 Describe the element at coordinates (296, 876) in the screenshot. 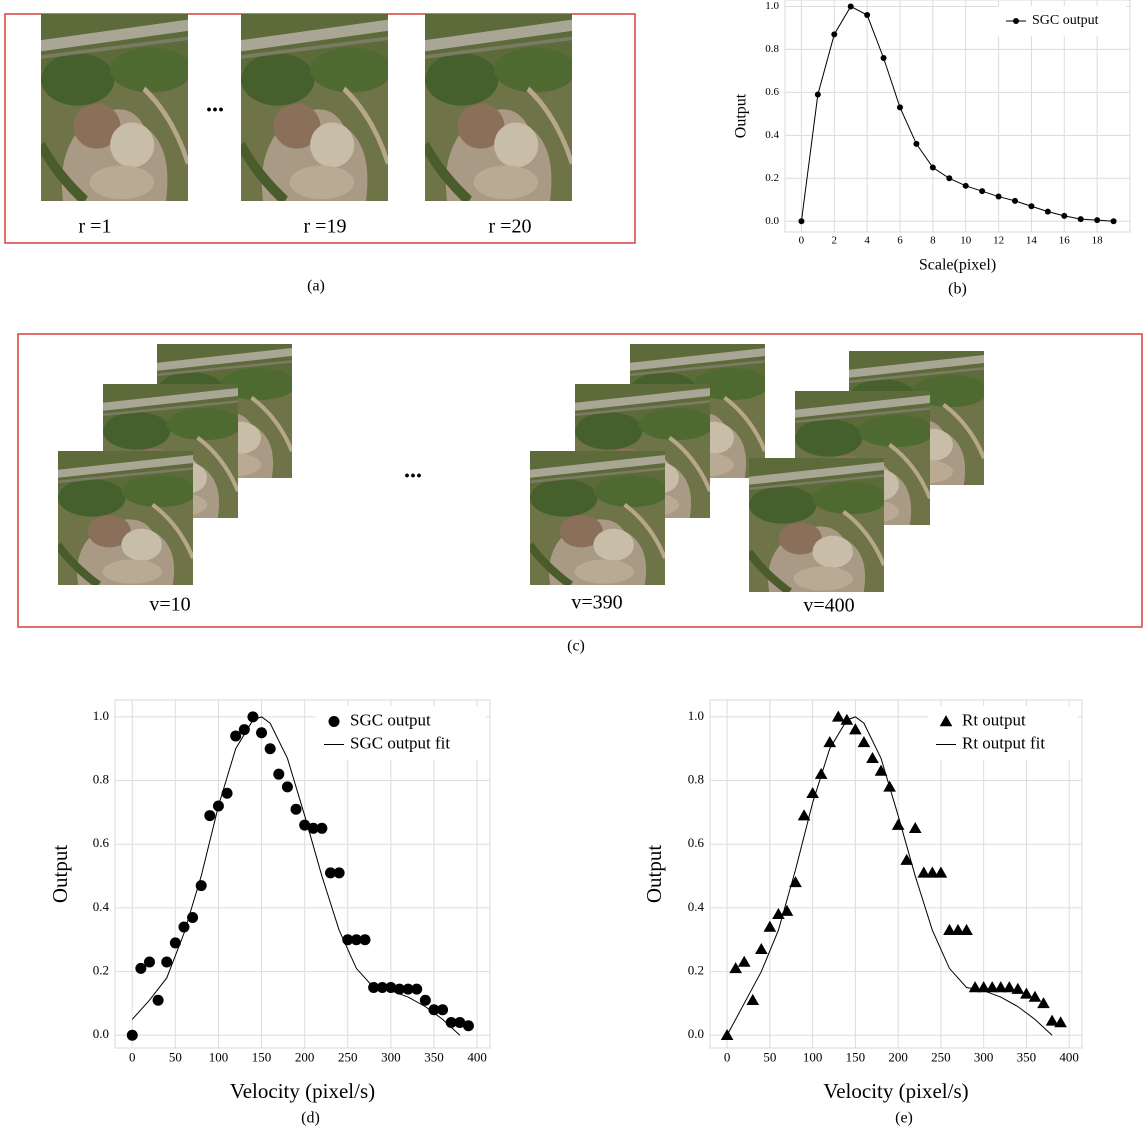

I see `series-line` at that location.